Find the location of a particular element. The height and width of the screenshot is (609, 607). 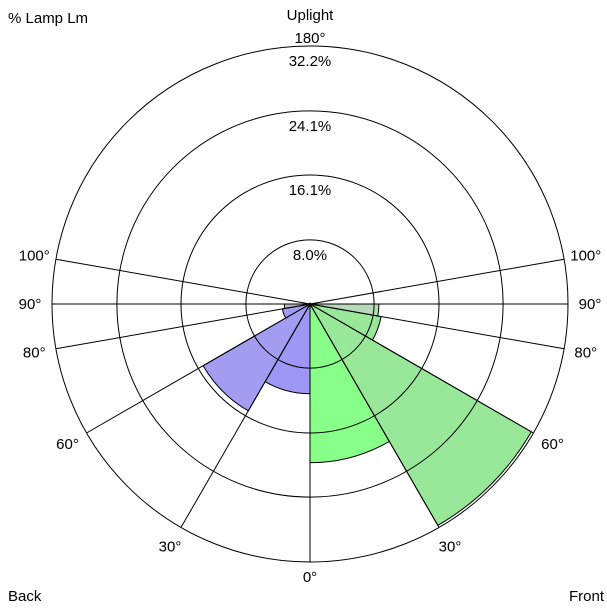

ring-label-0: 8.0% is located at coordinates (310, 255).